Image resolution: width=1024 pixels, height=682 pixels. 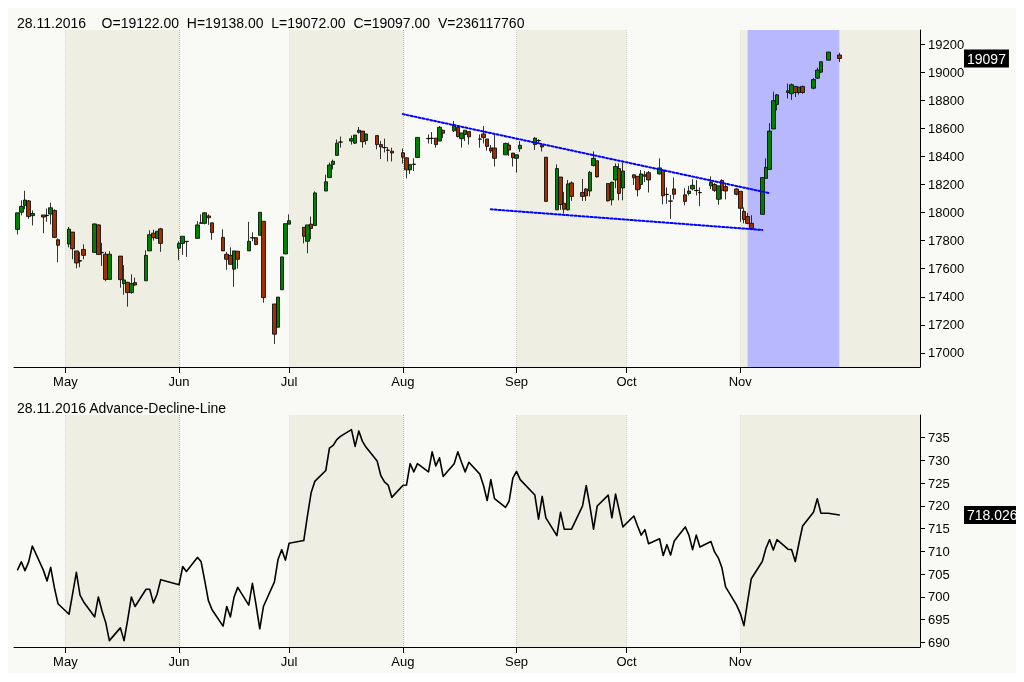 I want to click on chart-title: 28.11.2016 Advance-Decline-Line, so click(x=122, y=408).